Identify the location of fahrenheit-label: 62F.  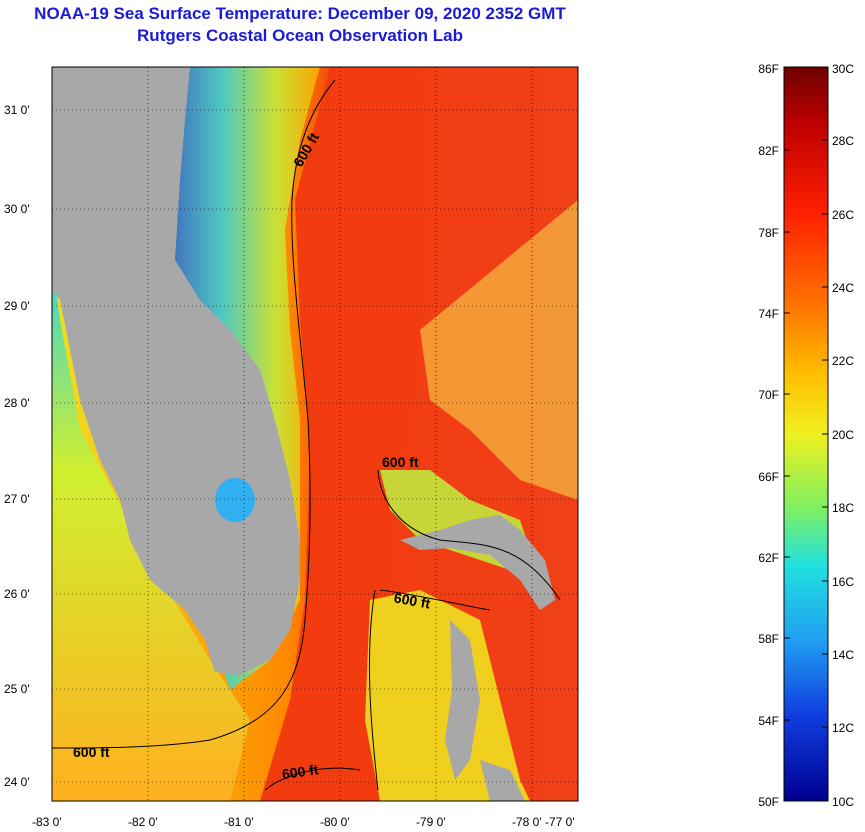
(768, 558).